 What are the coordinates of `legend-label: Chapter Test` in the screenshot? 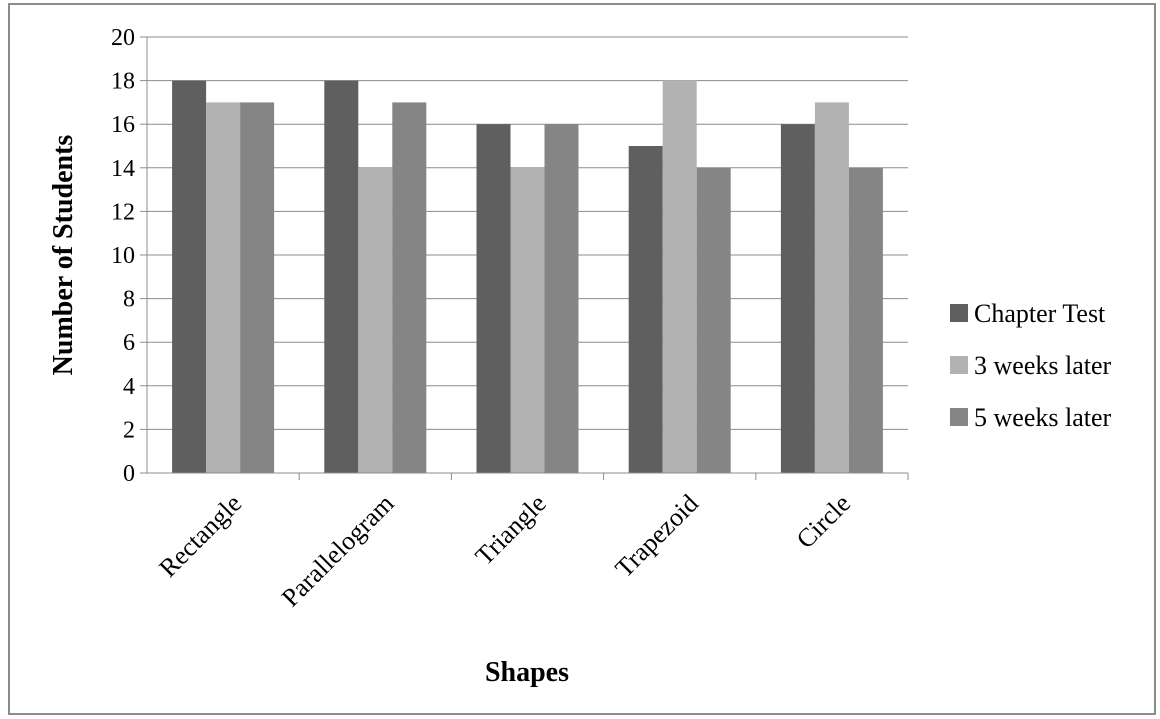 It's located at (1040, 313).